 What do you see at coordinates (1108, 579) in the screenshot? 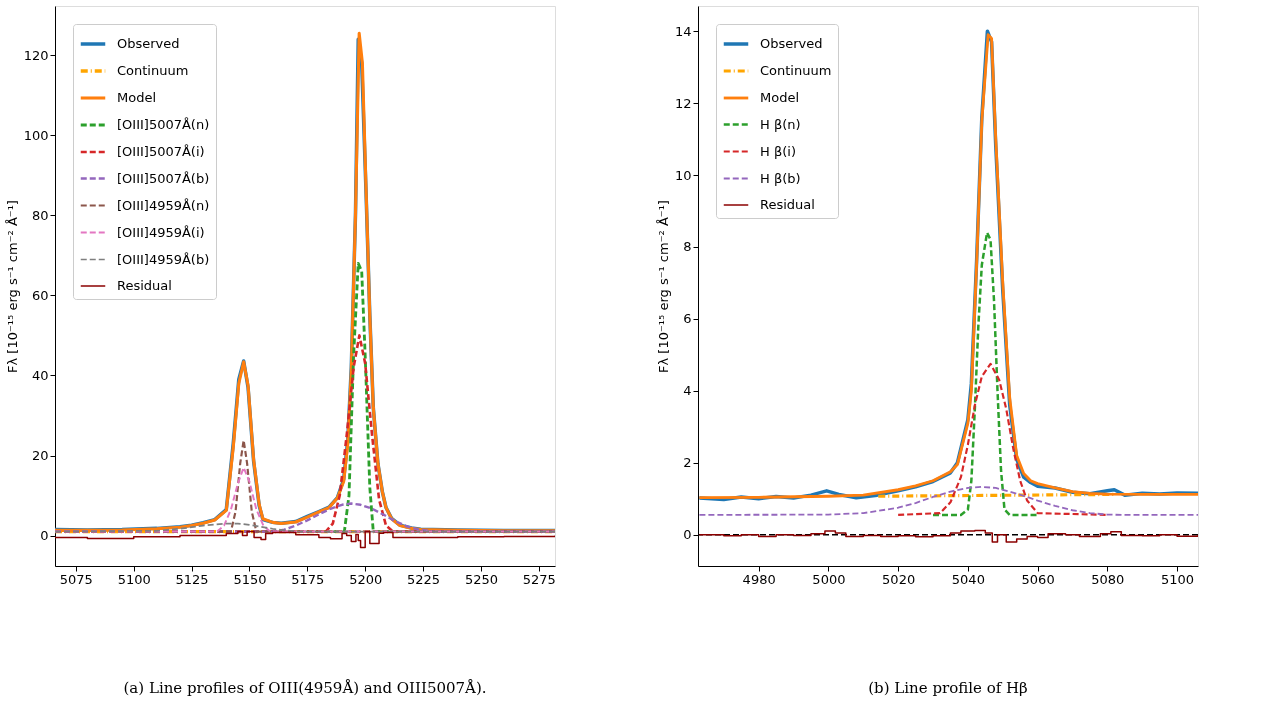
I see `x-tick-label: 5080` at bounding box center [1108, 579].